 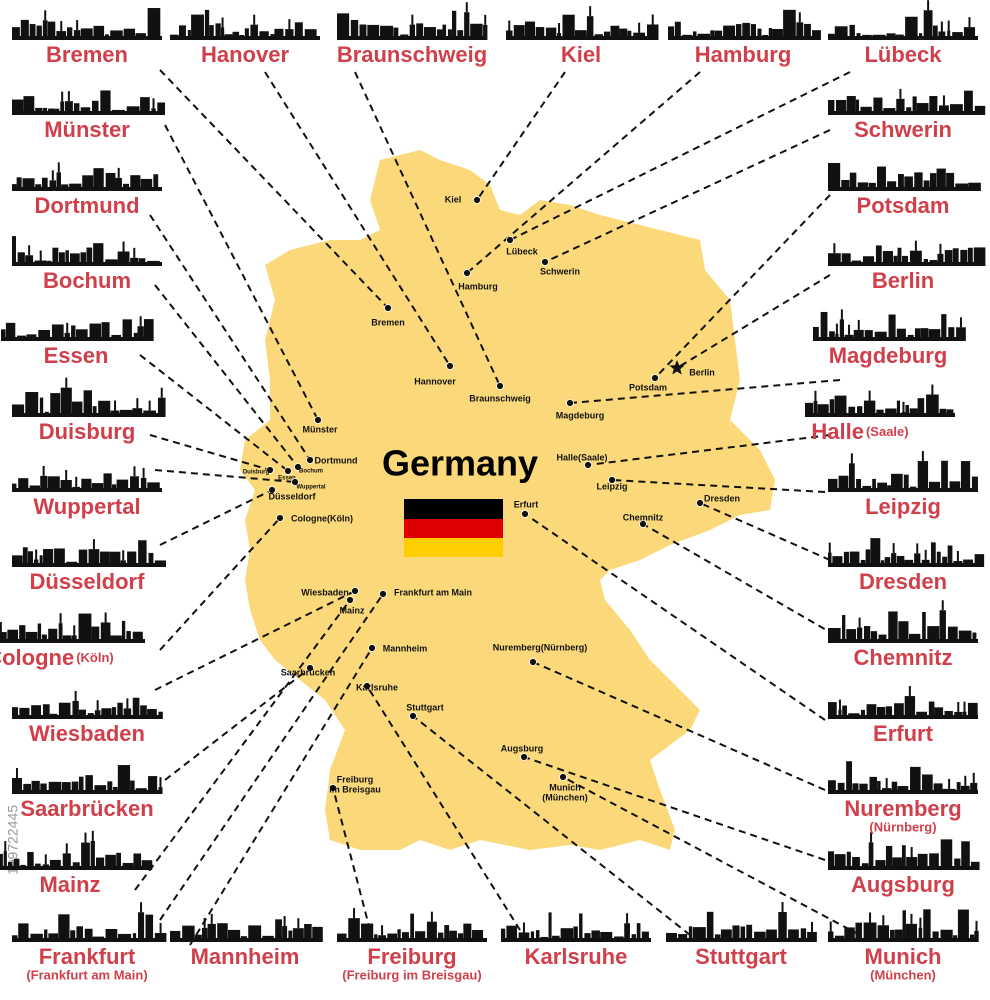 What do you see at coordinates (859, 431) in the screenshot?
I see `outer-label: Halle (Saale)` at bounding box center [859, 431].